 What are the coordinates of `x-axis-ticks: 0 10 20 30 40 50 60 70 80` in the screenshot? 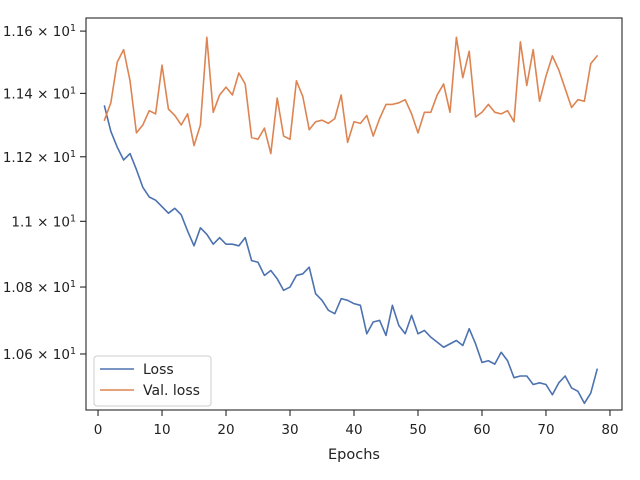 It's located at (356, 424).